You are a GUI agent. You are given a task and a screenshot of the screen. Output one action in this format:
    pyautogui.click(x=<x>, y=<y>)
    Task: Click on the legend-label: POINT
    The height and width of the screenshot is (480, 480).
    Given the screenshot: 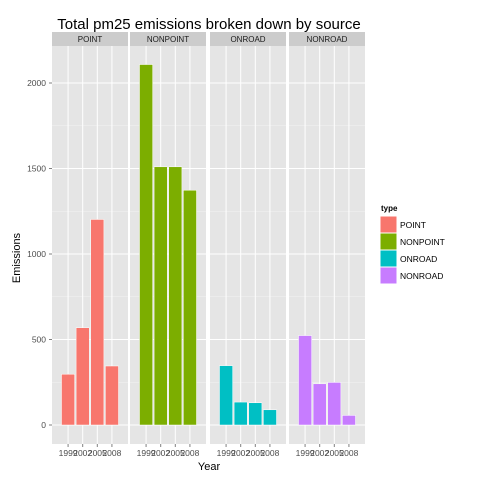 What is the action you would take?
    pyautogui.click(x=413, y=225)
    